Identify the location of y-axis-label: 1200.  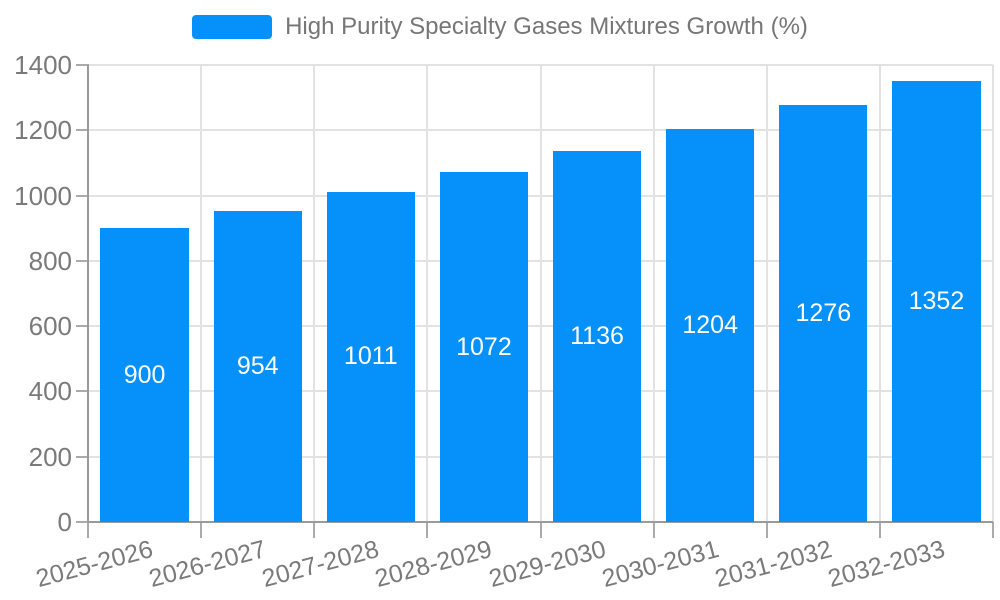
(43, 130).